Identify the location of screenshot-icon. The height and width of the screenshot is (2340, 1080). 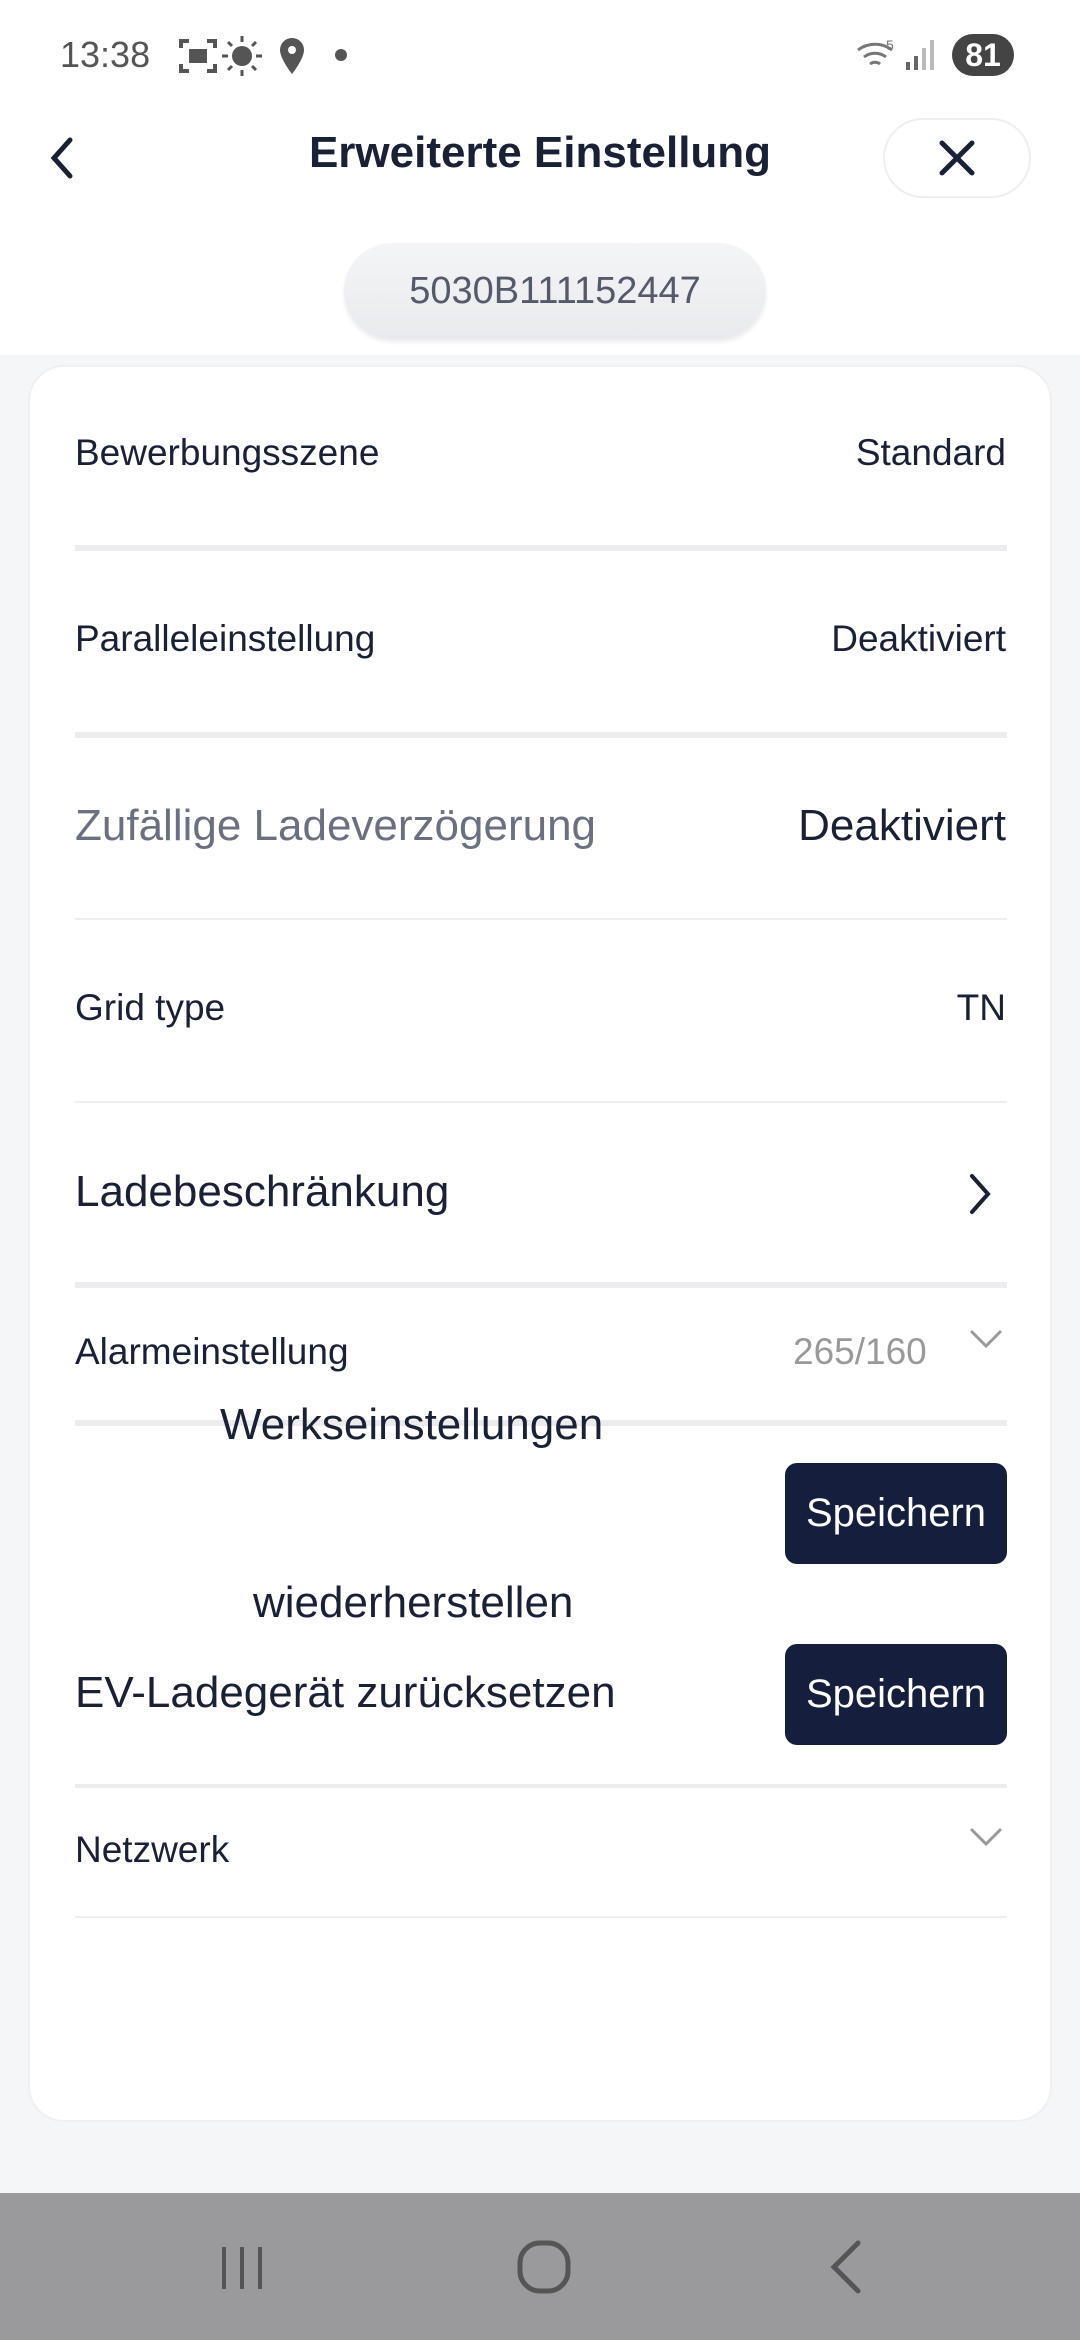
(198, 56).